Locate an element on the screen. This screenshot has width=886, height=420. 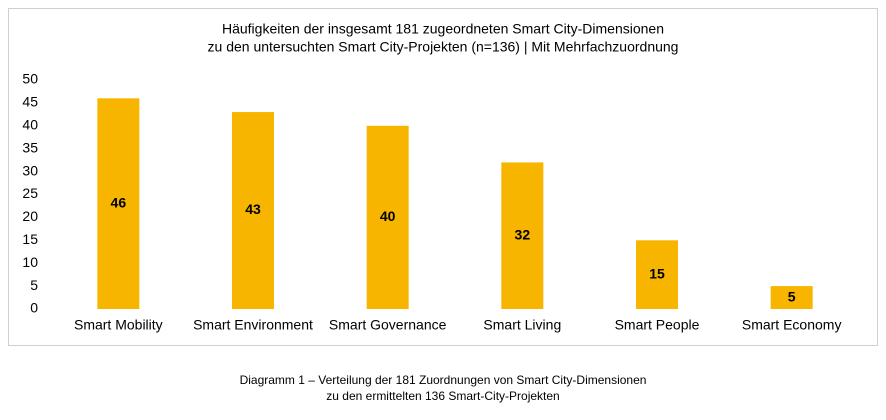
x-tick-label: Smart Governance is located at coordinates (388, 325).